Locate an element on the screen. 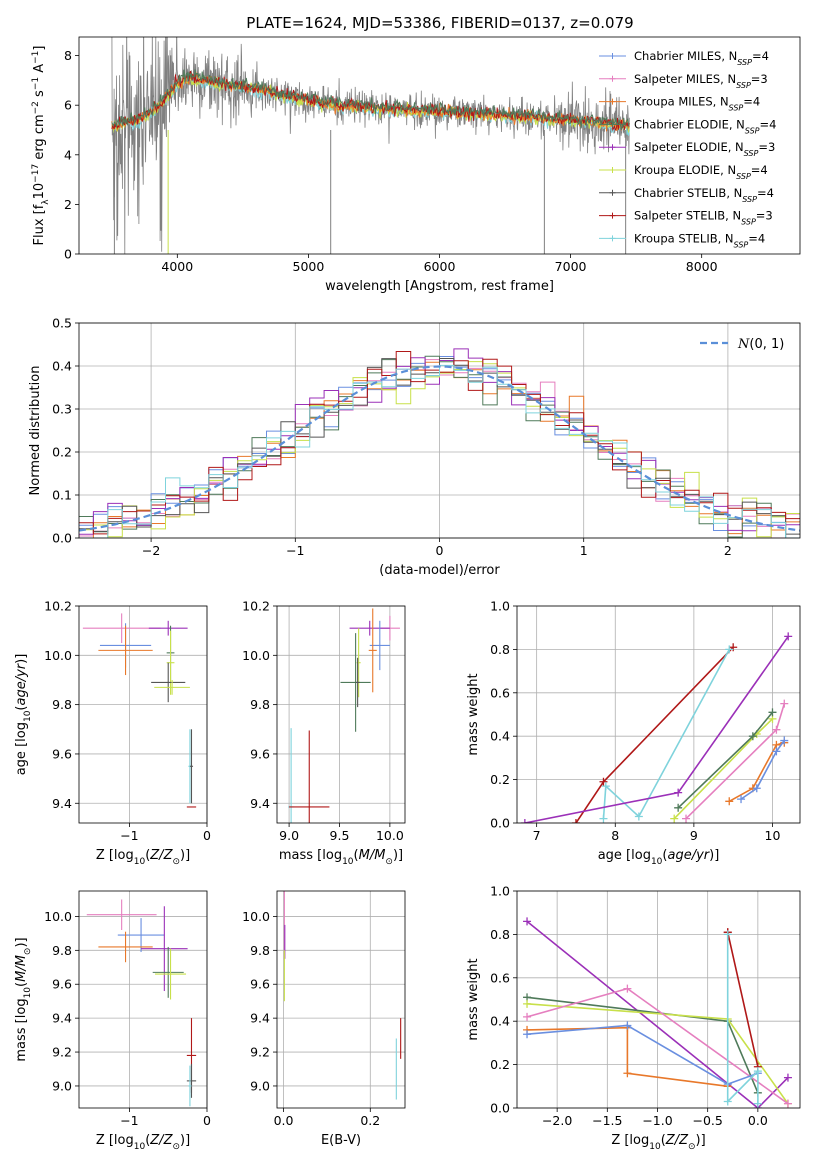 Image resolution: width=819 pixels, height=1170 pixels. legend-text: Chabrier MILES, N is located at coordinates (685, 56).